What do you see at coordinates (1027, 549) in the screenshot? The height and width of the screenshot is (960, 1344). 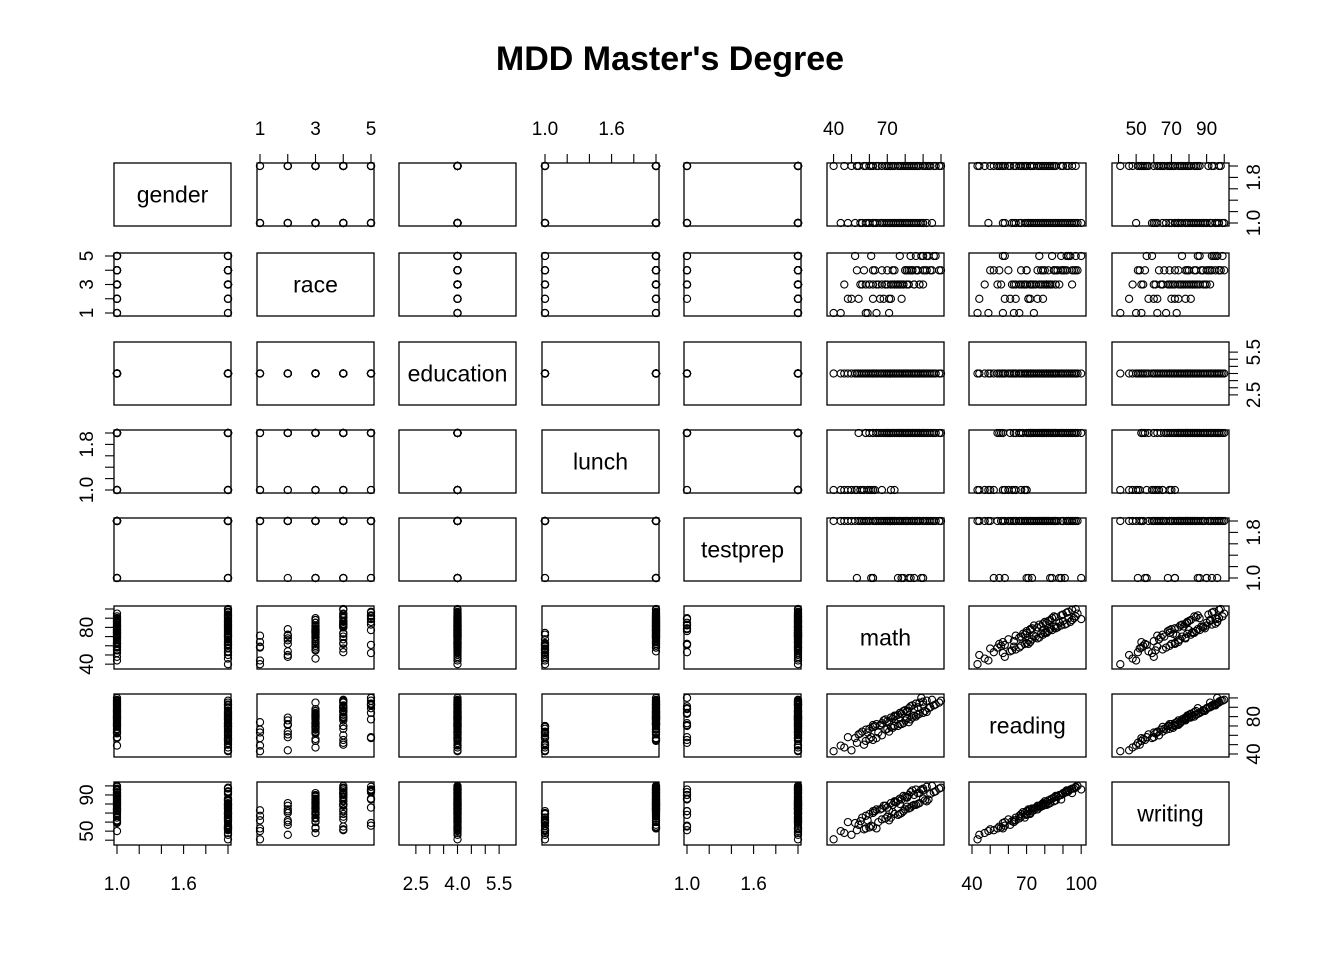 I see `panel-testprep-reading` at bounding box center [1027, 549].